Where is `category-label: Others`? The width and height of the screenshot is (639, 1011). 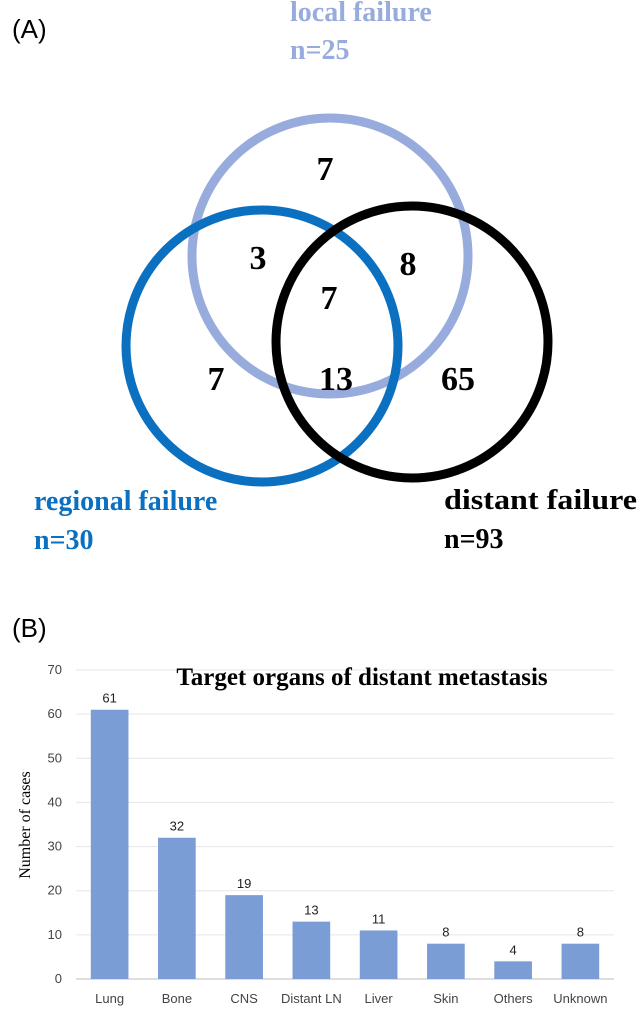
category-label: Others is located at coordinates (514, 998).